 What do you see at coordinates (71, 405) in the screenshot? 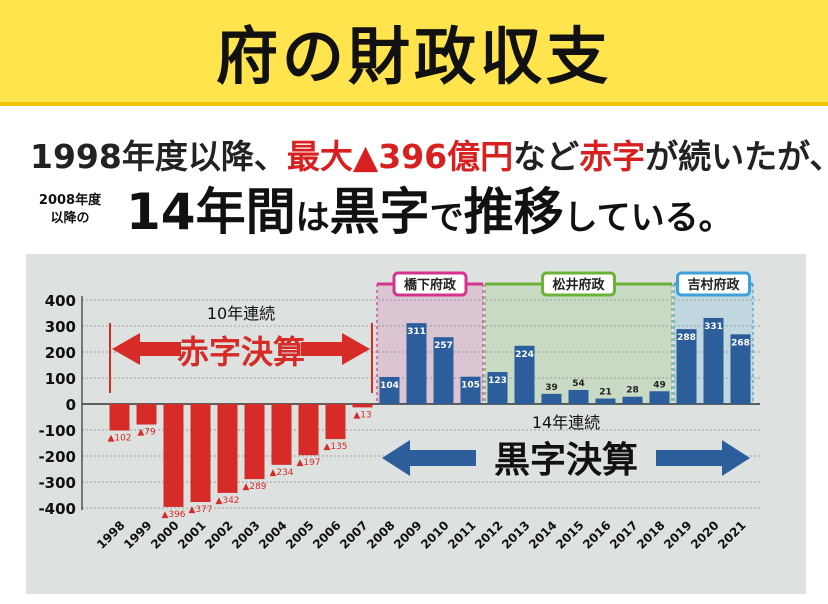
I see `y-tick-label: 0` at bounding box center [71, 405].